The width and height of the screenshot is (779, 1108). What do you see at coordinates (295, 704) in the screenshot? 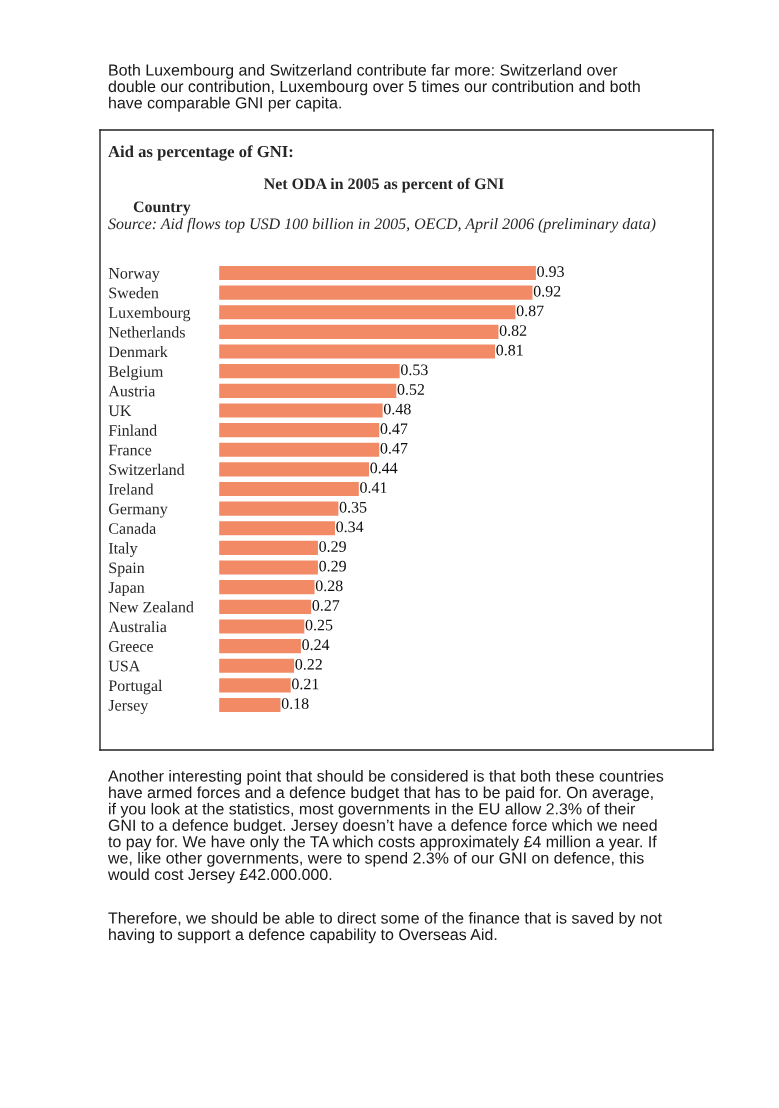
I see `data-label: 0.18` at bounding box center [295, 704].